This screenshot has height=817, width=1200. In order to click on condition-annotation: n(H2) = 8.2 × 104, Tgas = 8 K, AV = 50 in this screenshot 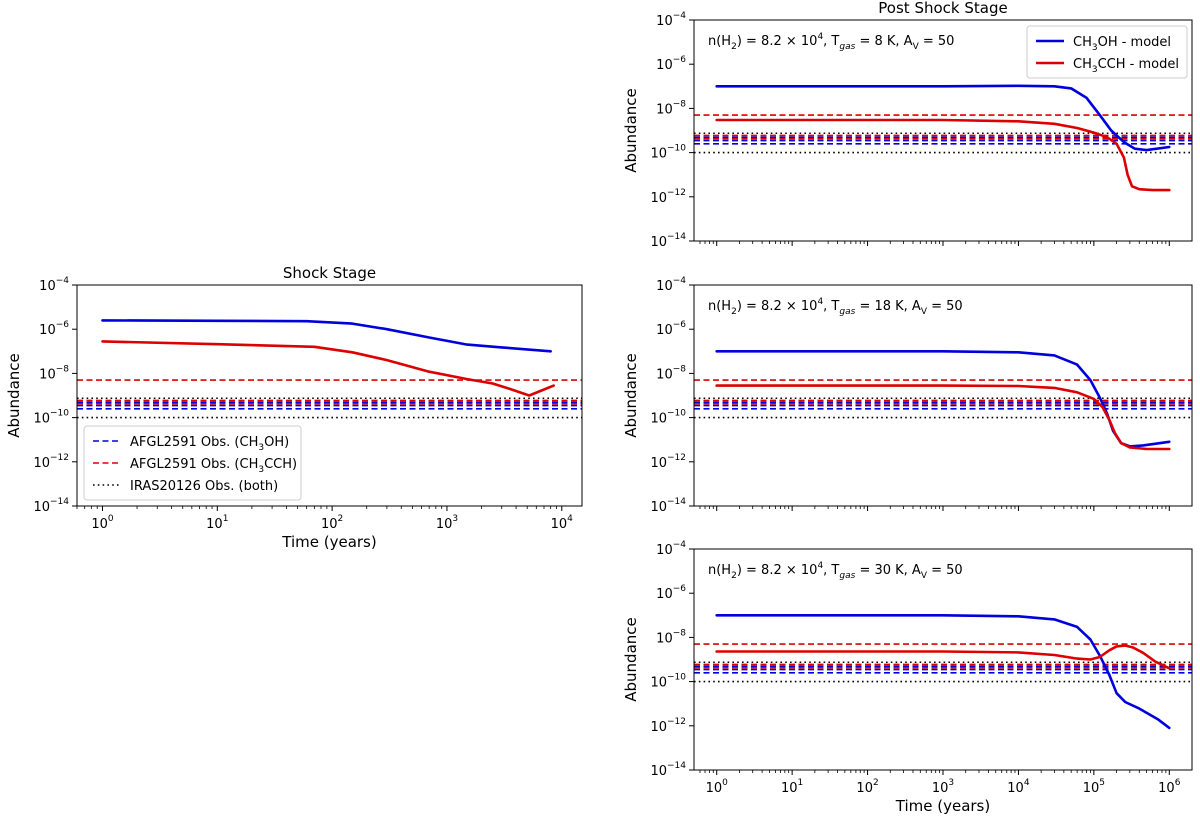, I will do `click(831, 42)`.